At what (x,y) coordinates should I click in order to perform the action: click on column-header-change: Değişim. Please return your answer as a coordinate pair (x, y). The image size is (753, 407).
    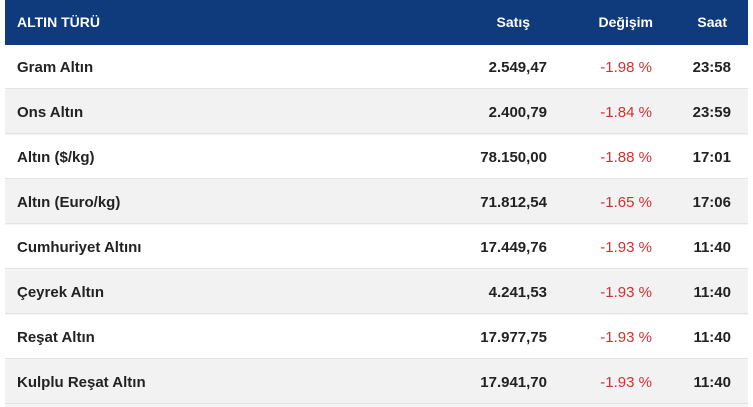
    Looking at the image, I should click on (625, 22).